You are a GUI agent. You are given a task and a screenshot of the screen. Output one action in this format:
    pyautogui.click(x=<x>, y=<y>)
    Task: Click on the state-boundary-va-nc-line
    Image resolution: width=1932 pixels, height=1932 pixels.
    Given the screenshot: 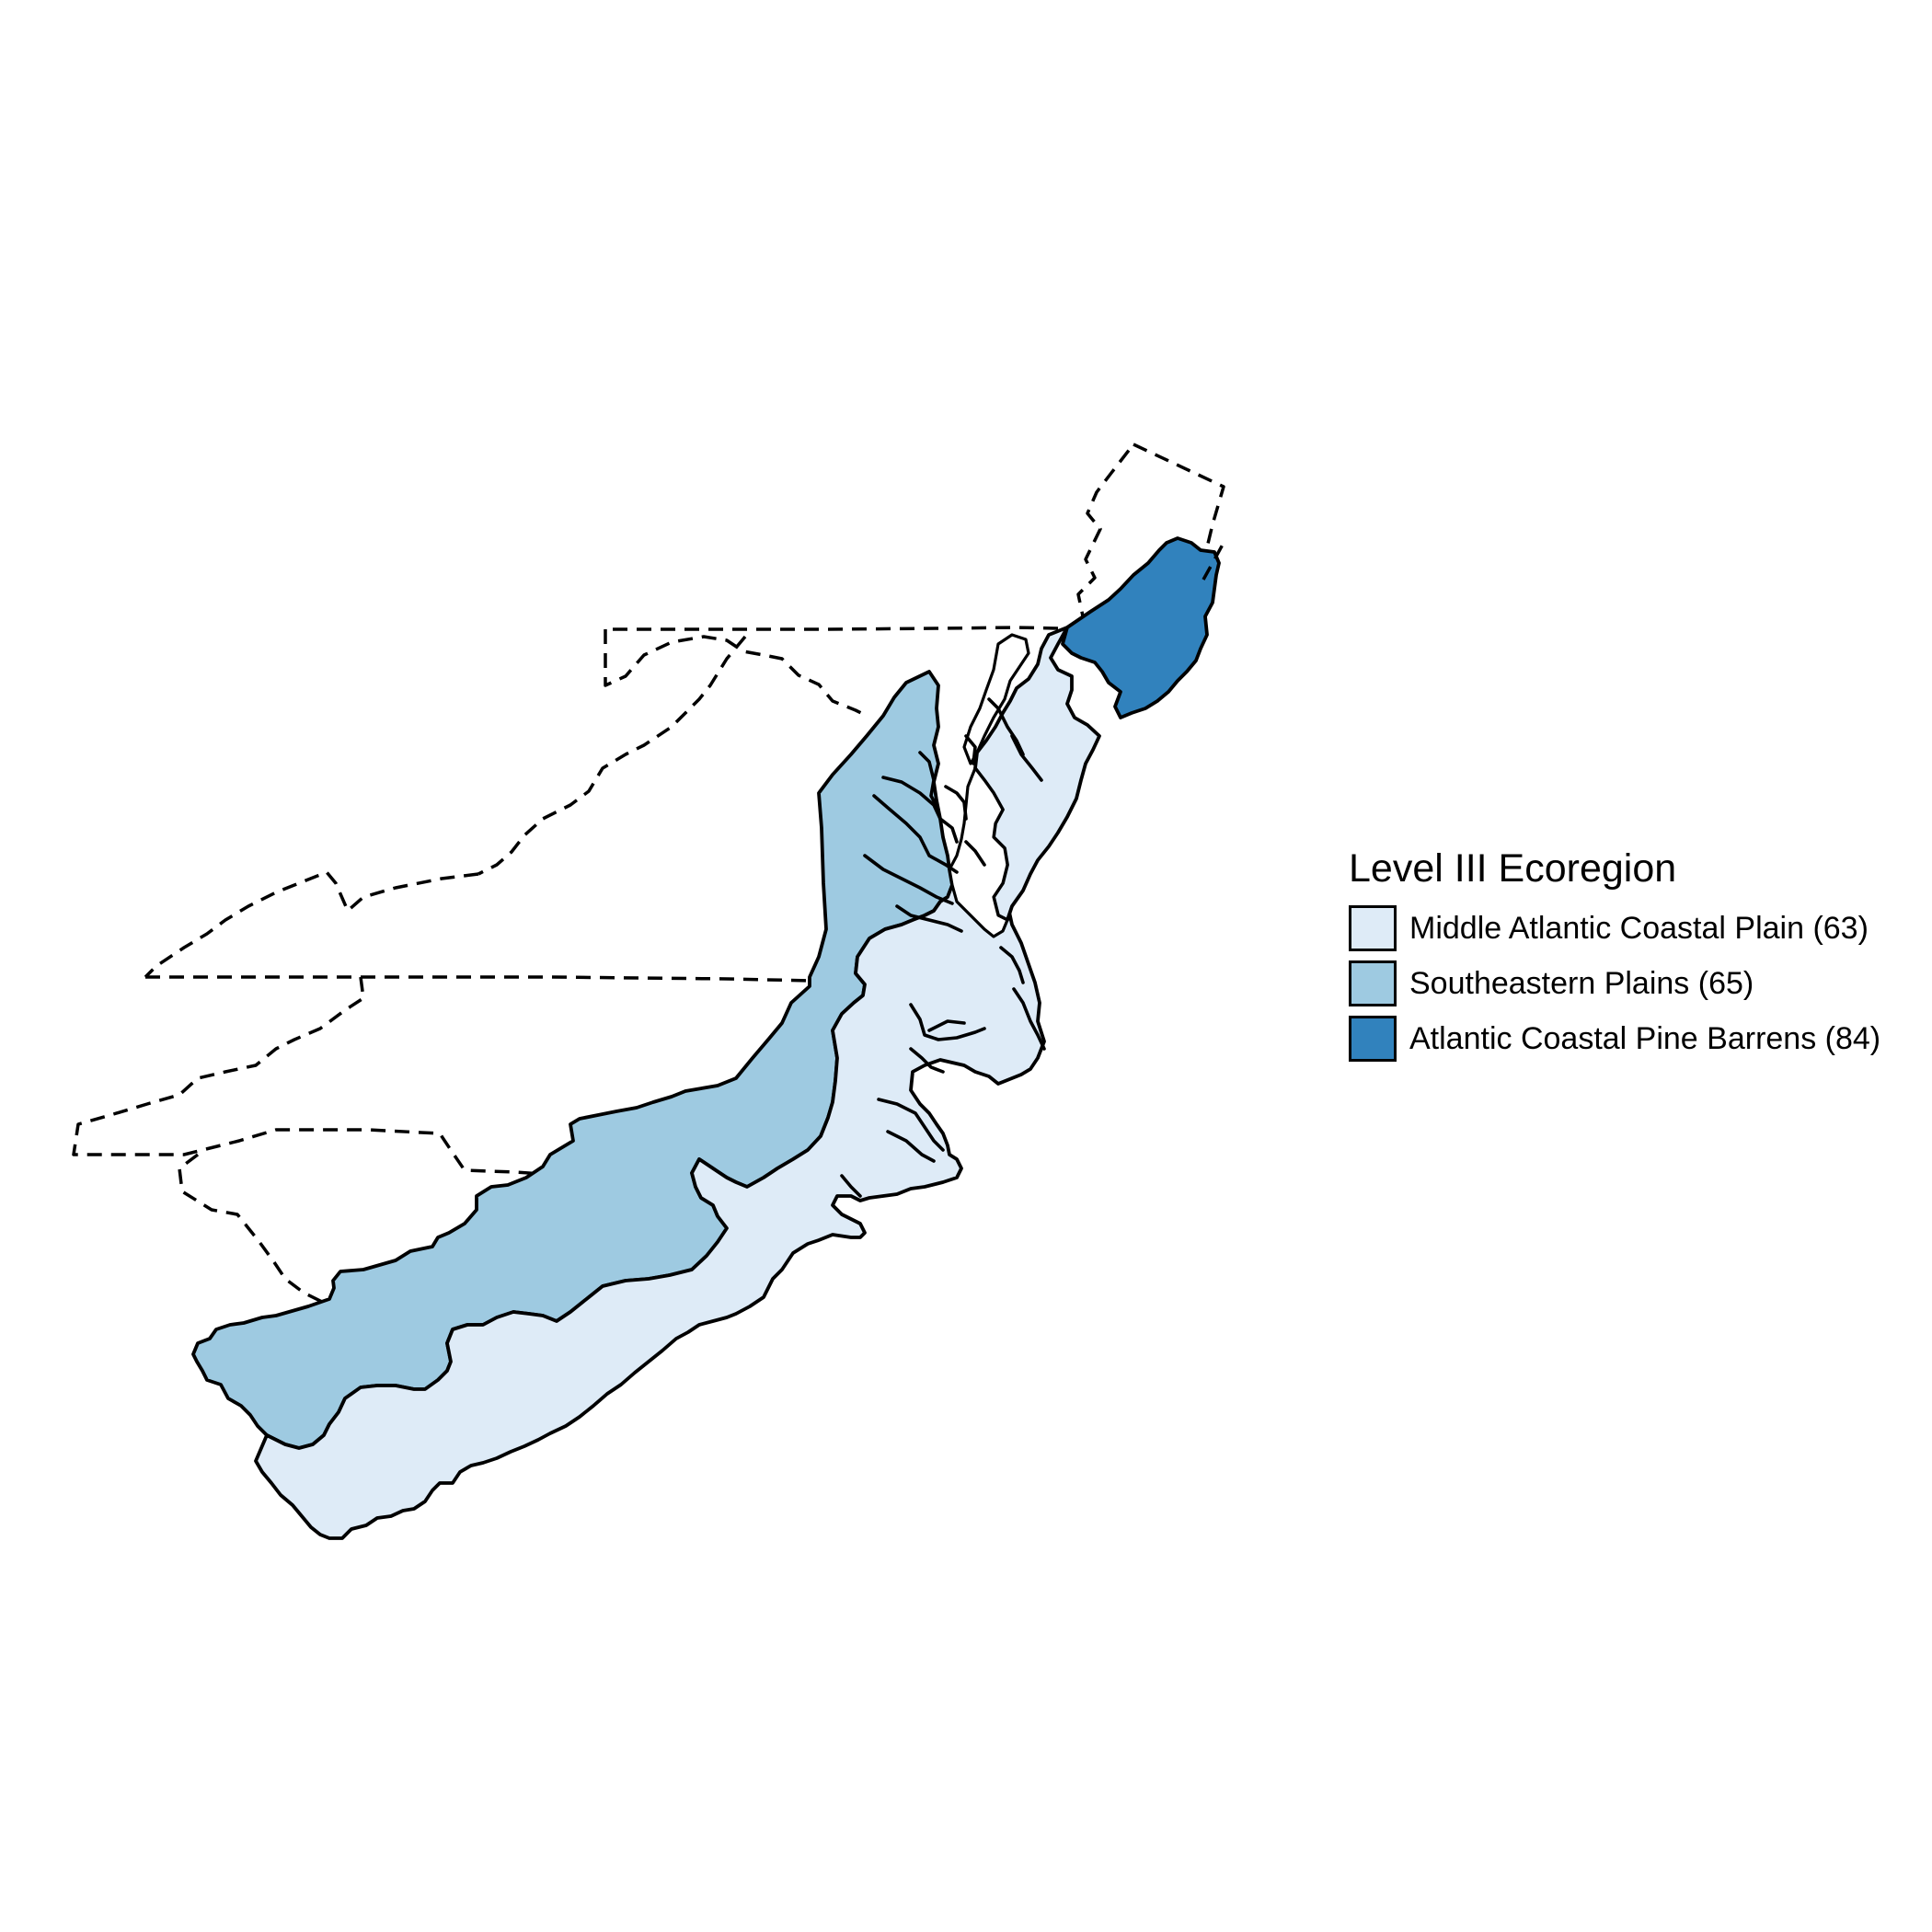 What is the action you would take?
    pyautogui.click(x=478, y=979)
    